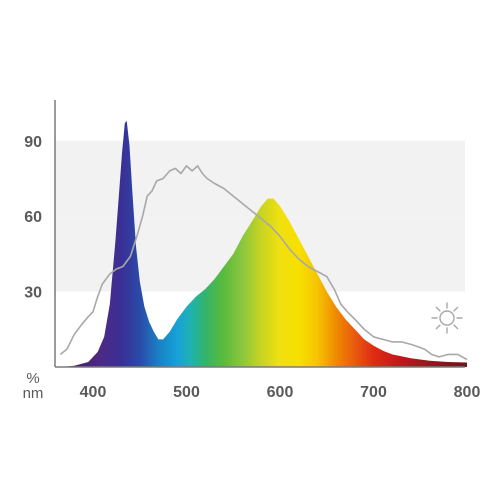 The height and width of the screenshot is (500, 500). Describe the element at coordinates (280, 392) in the screenshot. I see `x-tick-label: 600` at that location.